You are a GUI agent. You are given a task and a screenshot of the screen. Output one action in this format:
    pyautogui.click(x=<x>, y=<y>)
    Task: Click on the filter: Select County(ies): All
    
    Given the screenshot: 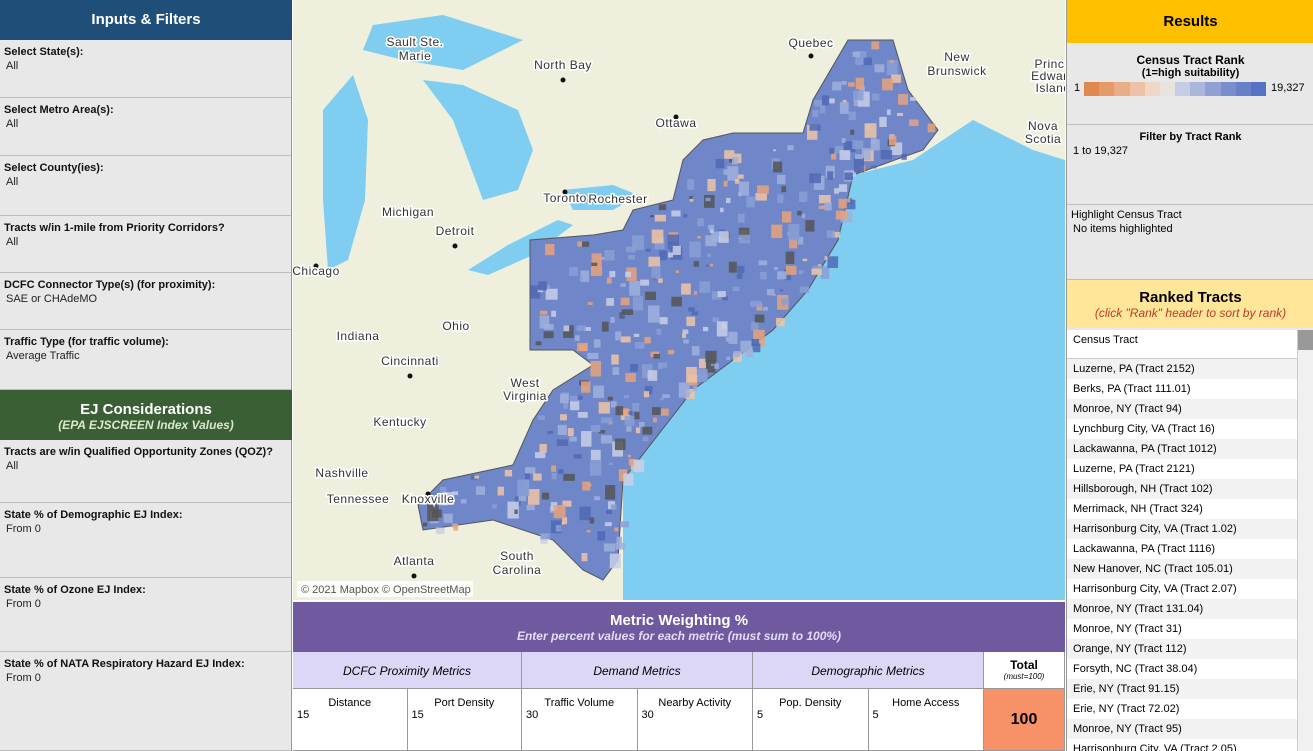 What is the action you would take?
    pyautogui.click(x=145, y=186)
    